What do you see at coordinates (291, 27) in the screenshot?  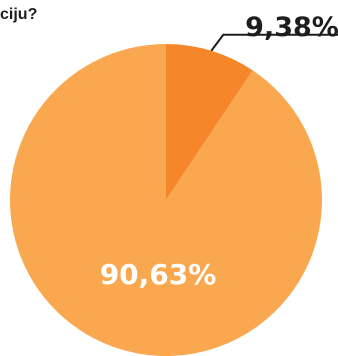 I see `slice-label-1: 9,38%` at bounding box center [291, 27].